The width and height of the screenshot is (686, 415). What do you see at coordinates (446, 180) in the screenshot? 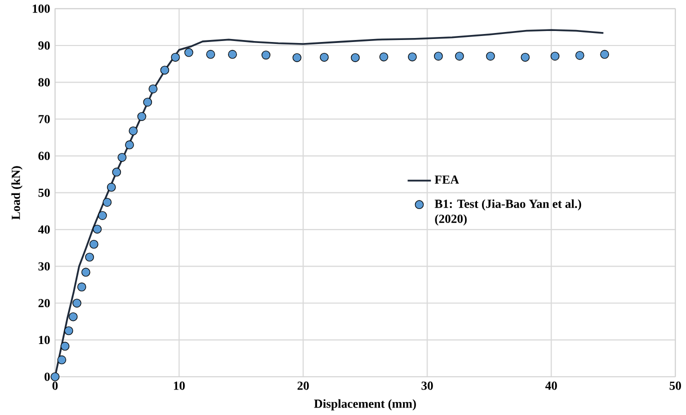
I see `legend-label: FEA` at bounding box center [446, 180].